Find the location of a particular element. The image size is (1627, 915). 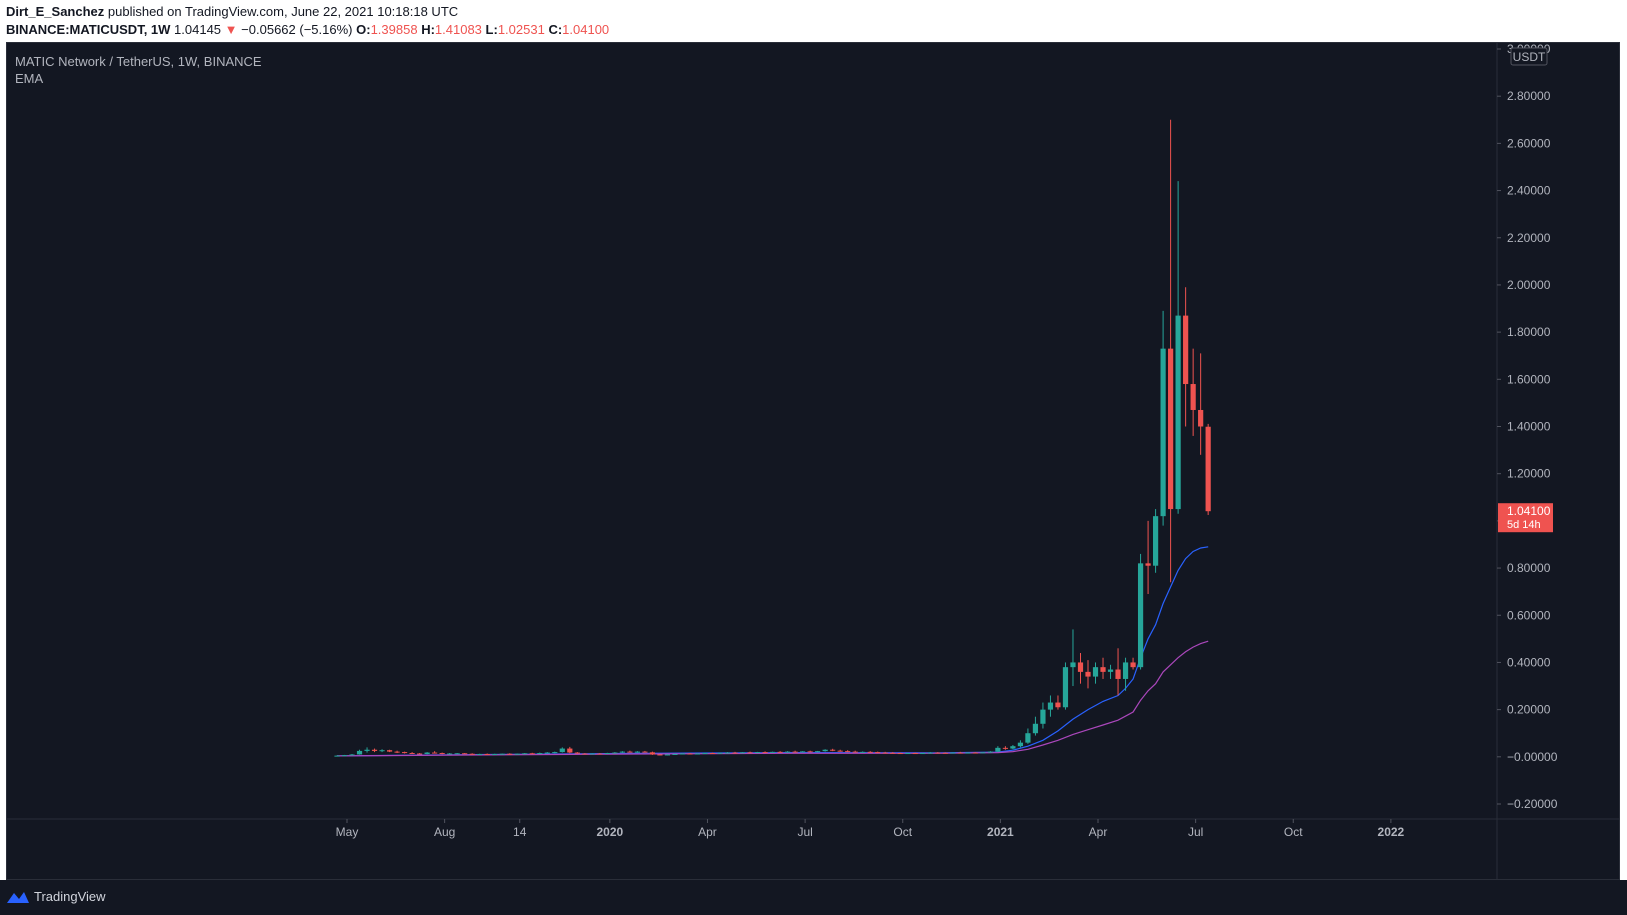

ema-fast-line is located at coordinates (772, 651).